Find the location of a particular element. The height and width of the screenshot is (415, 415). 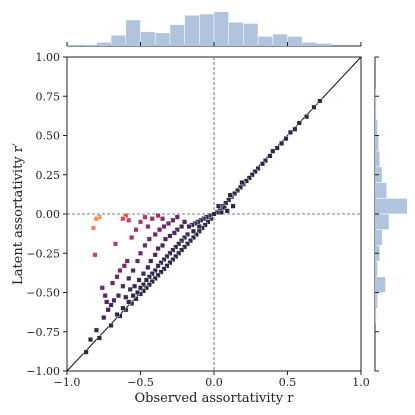

x-tick-label: 0.0 is located at coordinates (214, 382).